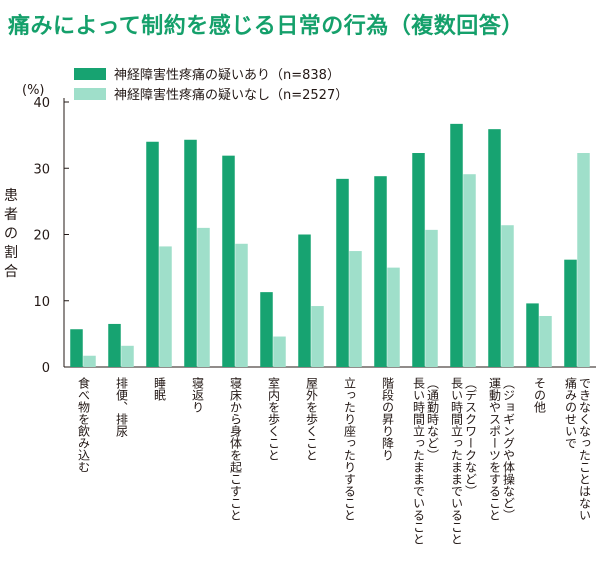  I want to click on y-axis-title-char: 割, so click(11, 252).